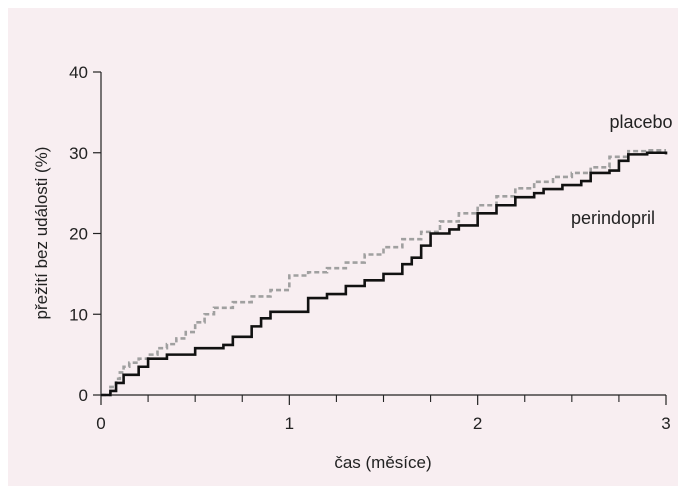 The height and width of the screenshot is (495, 678). Describe the element at coordinates (382, 462) in the screenshot. I see `x-axis-title: čas (měsíce)` at that location.